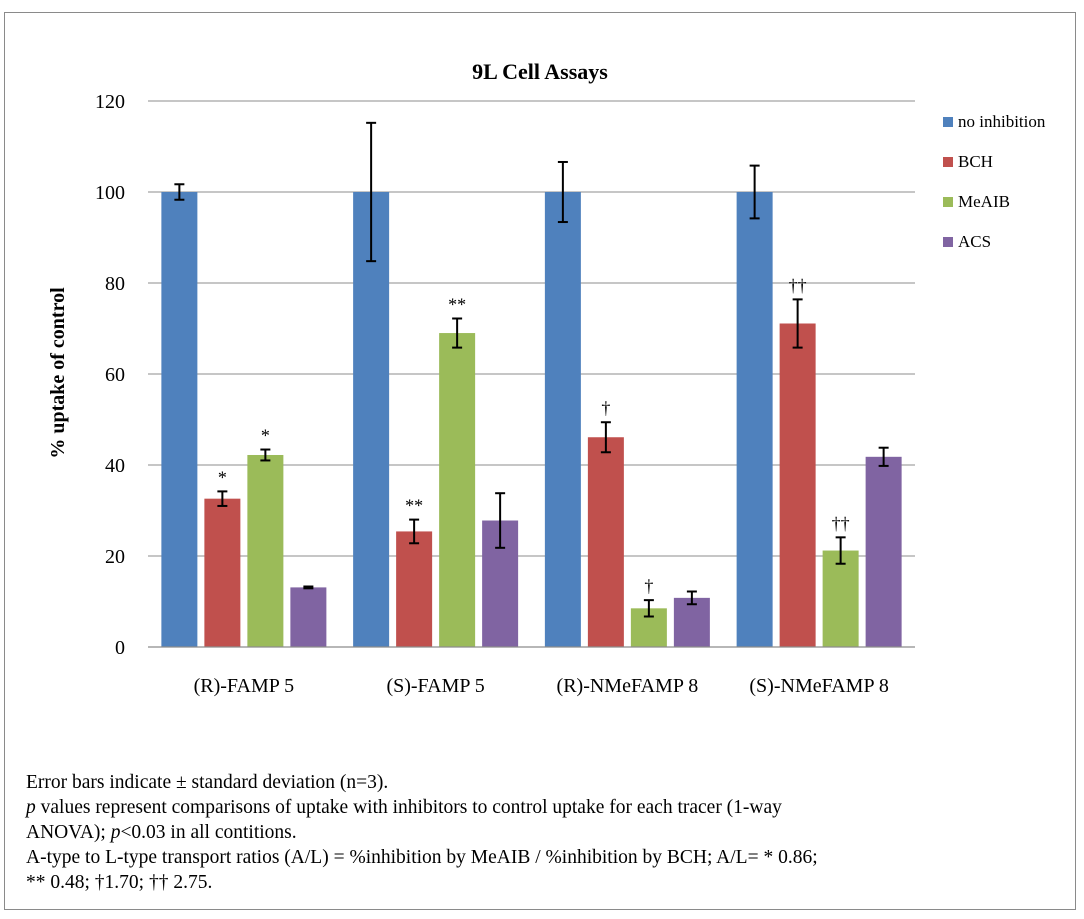  I want to click on legend-label: ACS, so click(974, 241).